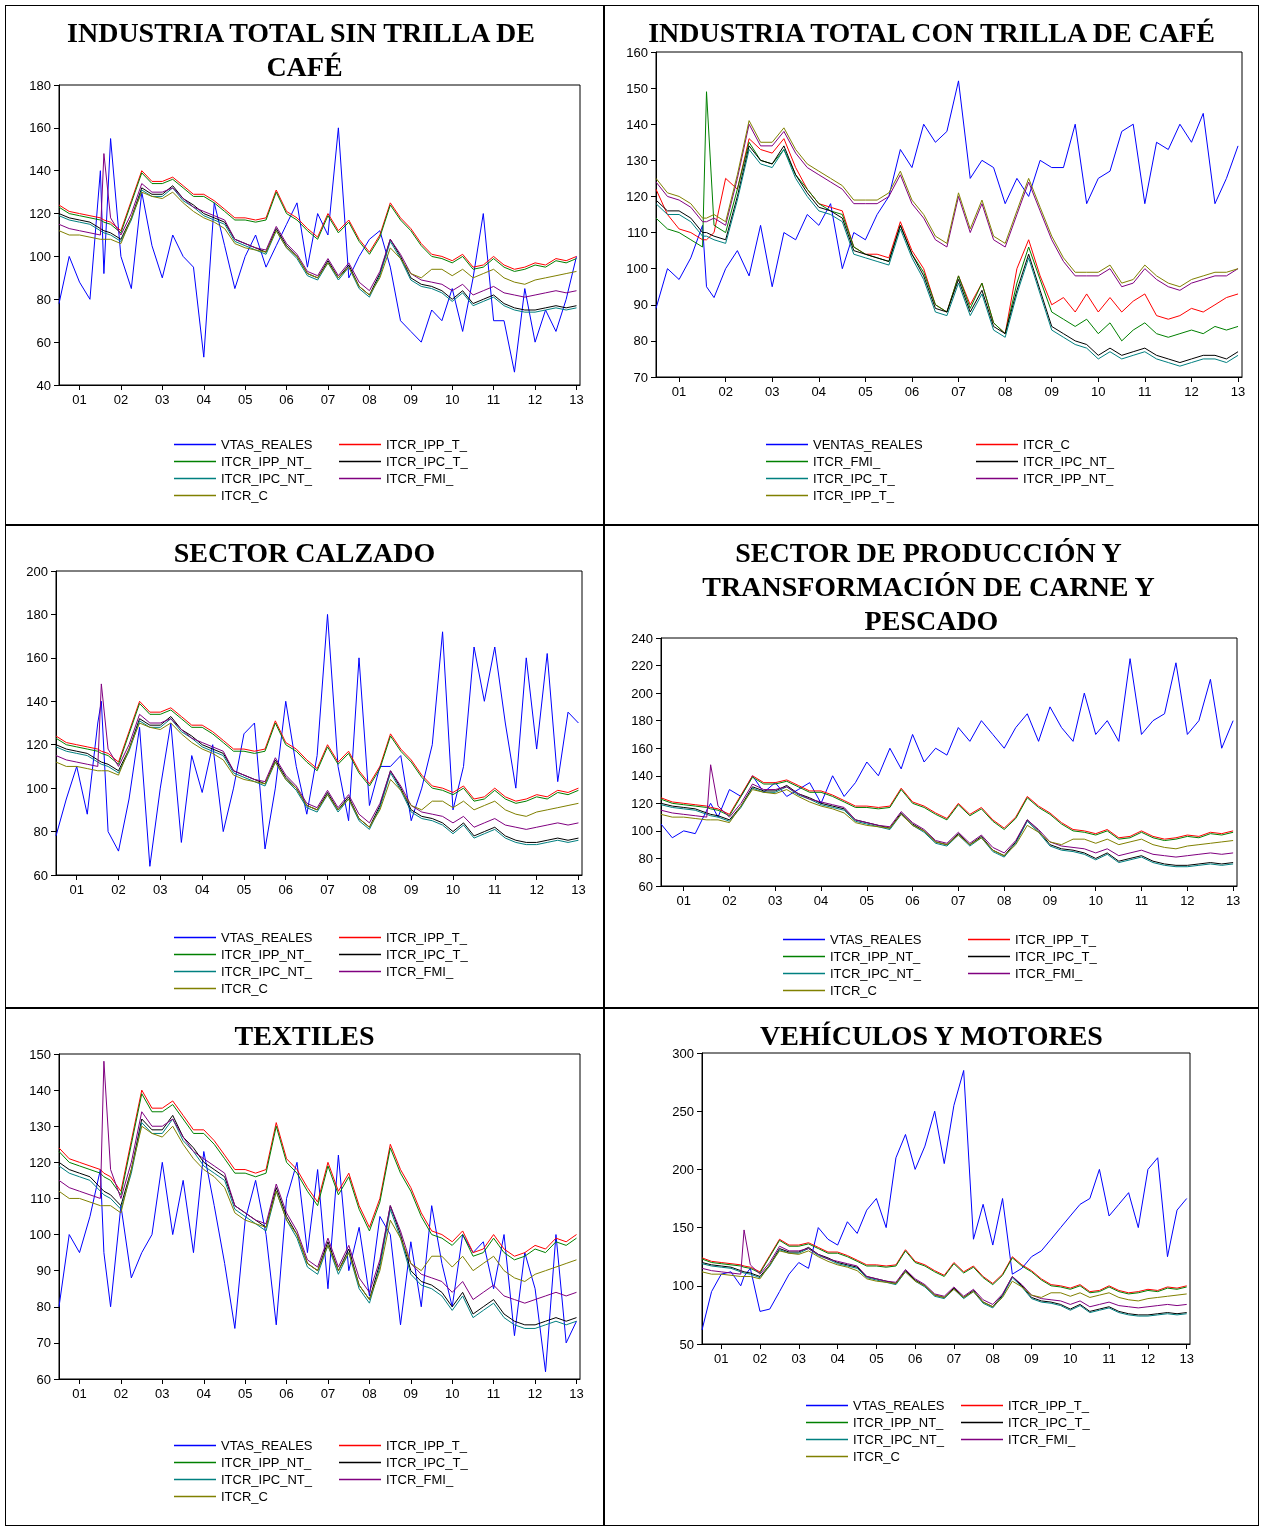 The width and height of the screenshot is (1265, 1526). Describe the element at coordinates (931, 586) in the screenshot. I see `chart-title: SECTOR DE PRODUCCIÓN Y TRANSFORMACIÓN DE CARNE Y PESCADO` at that location.